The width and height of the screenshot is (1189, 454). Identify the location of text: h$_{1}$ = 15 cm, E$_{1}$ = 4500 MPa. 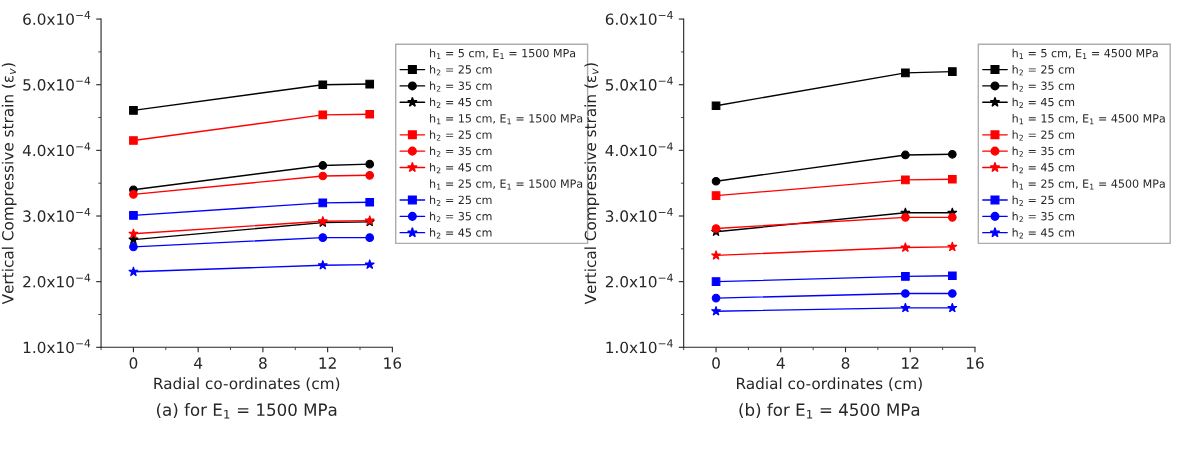
(1088, 119).